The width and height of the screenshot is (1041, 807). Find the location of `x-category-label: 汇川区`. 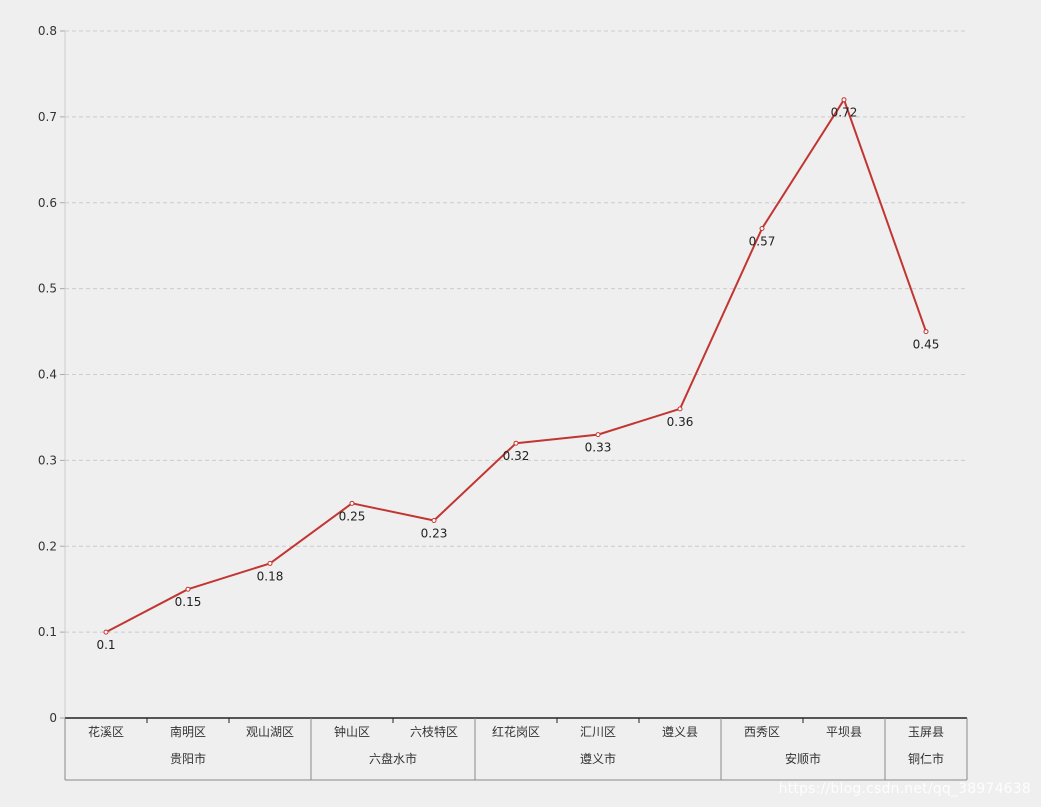

x-category-label: 汇川区 is located at coordinates (598, 732).